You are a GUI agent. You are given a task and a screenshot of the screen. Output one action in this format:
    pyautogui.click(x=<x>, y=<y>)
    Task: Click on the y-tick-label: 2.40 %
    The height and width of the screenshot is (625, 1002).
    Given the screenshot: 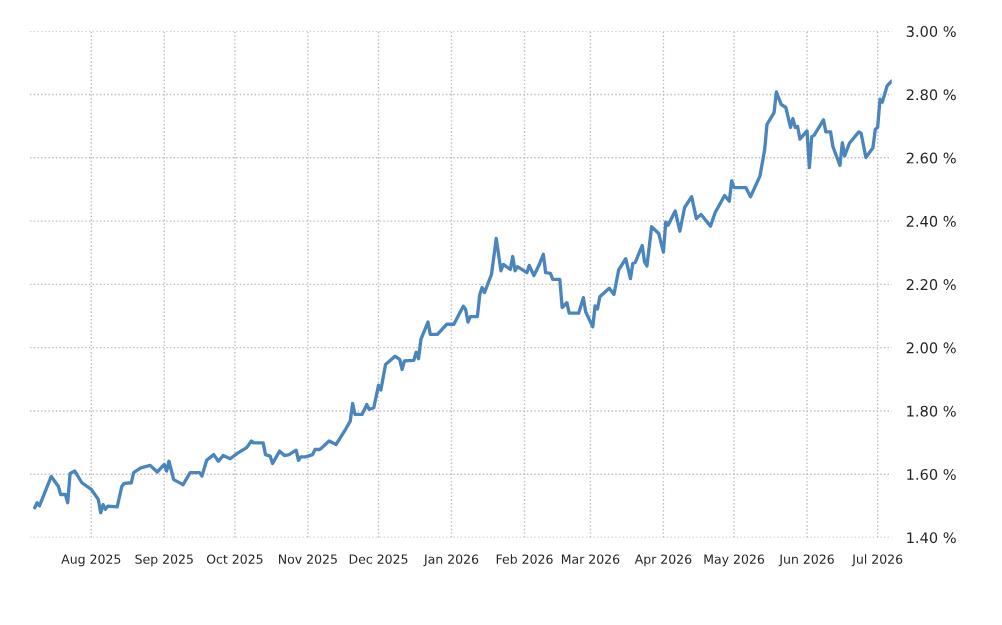 What is the action you would take?
    pyautogui.click(x=931, y=221)
    